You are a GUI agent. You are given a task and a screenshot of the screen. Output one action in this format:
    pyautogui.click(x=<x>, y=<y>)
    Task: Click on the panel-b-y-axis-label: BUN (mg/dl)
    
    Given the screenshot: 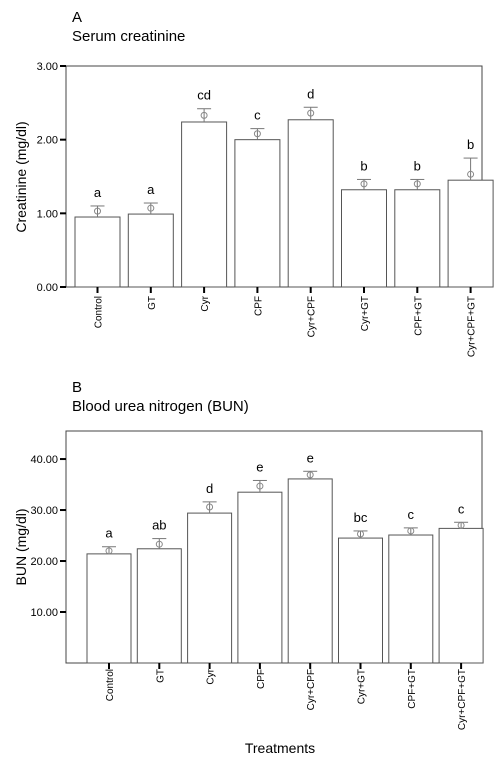 What is the action you would take?
    pyautogui.click(x=21, y=546)
    